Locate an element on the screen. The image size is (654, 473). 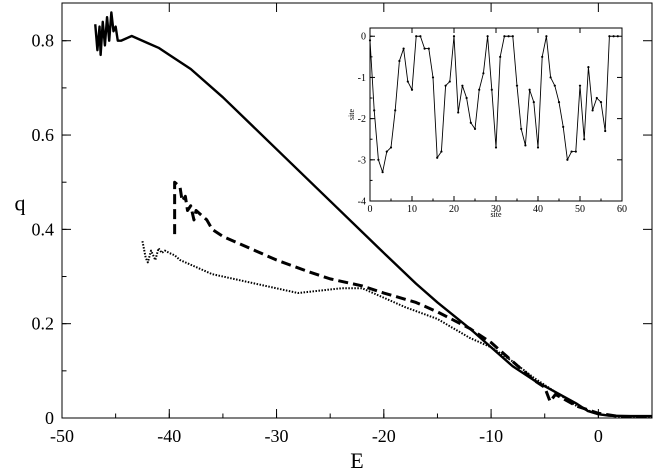
inset-y-tick-label: 0 is located at coordinates (363, 37).